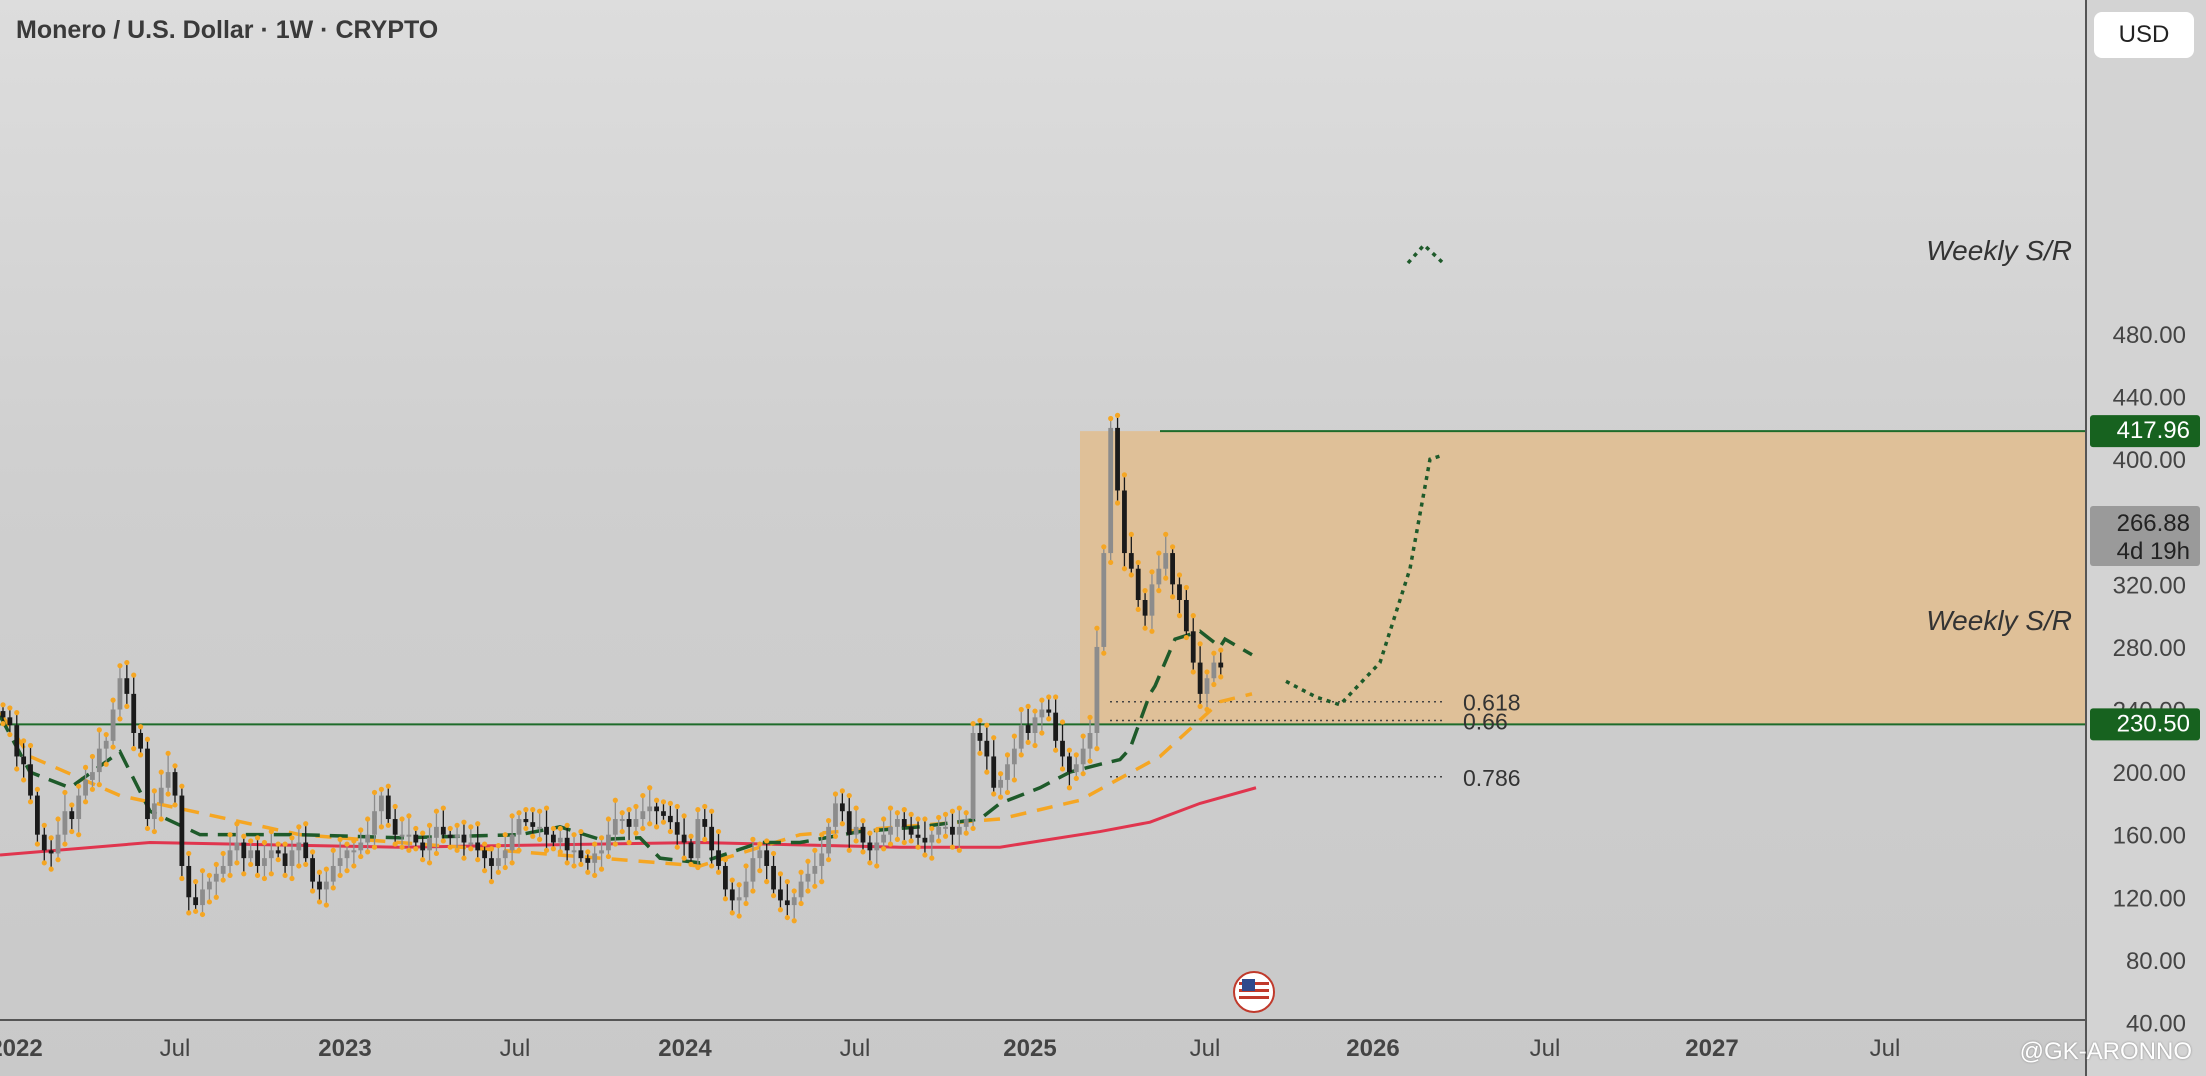 The width and height of the screenshot is (2206, 1076). I want to click on y-tick-label: 480.00, so click(2149, 335).